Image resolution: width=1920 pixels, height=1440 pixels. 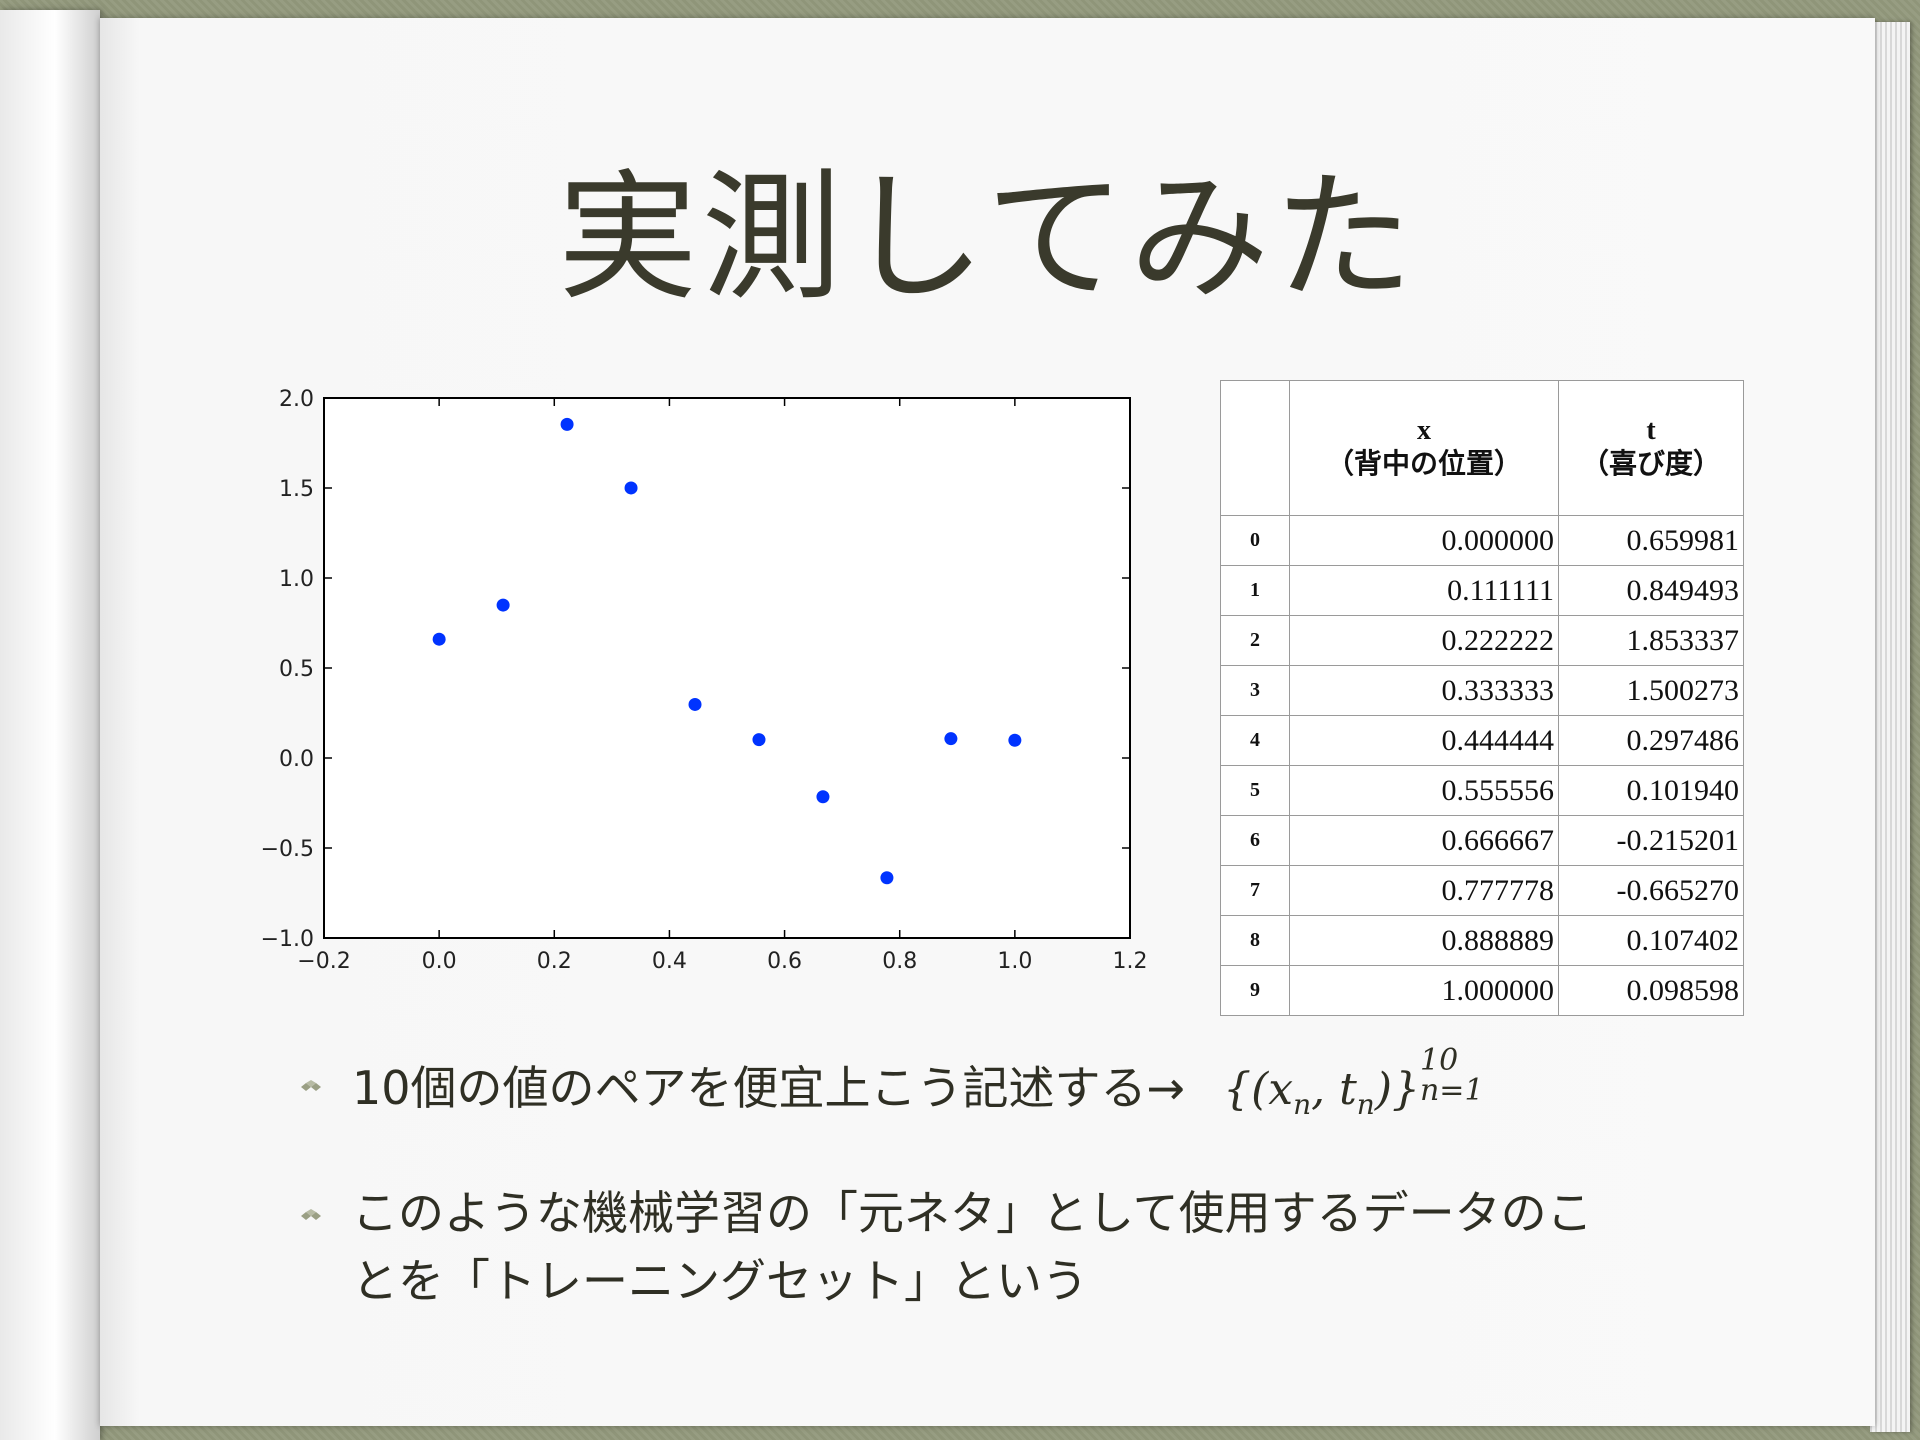 What do you see at coordinates (1255, 840) in the screenshot?
I see `row-index: 6` at bounding box center [1255, 840].